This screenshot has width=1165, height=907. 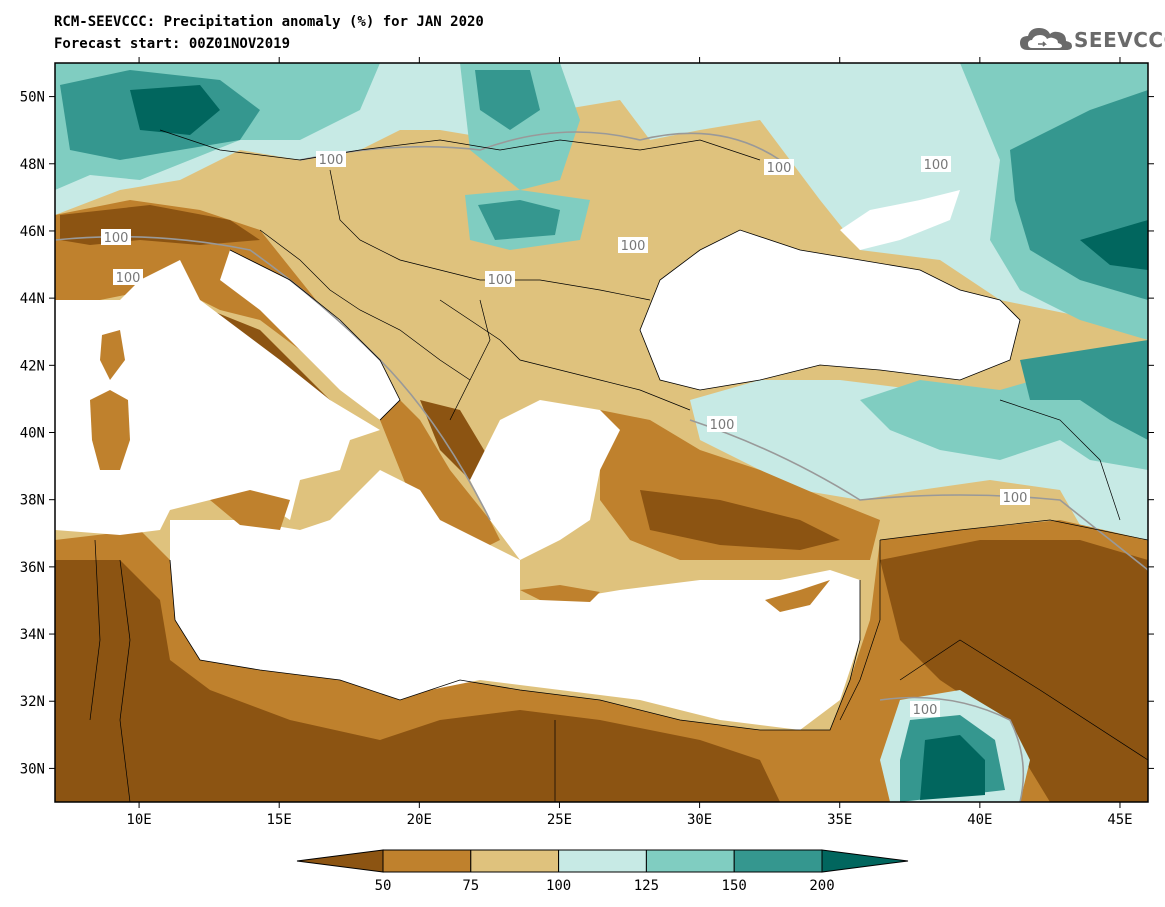 What do you see at coordinates (545, 480) in the screenshot?
I see `aegean-sea` at bounding box center [545, 480].